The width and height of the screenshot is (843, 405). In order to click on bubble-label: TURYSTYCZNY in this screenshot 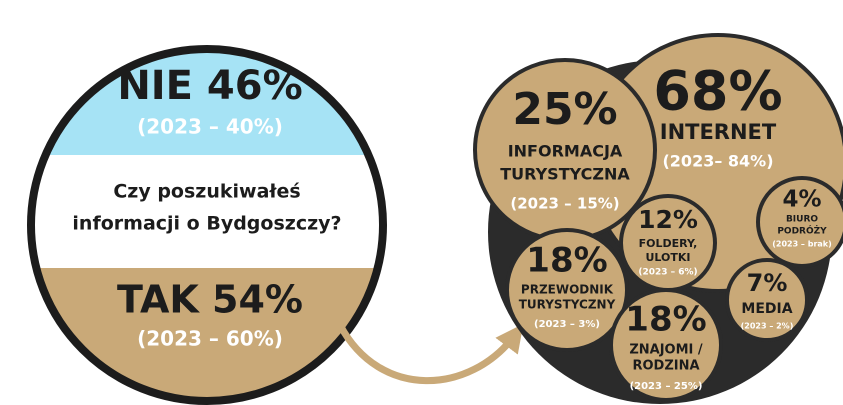, I will do `click(567, 305)`.